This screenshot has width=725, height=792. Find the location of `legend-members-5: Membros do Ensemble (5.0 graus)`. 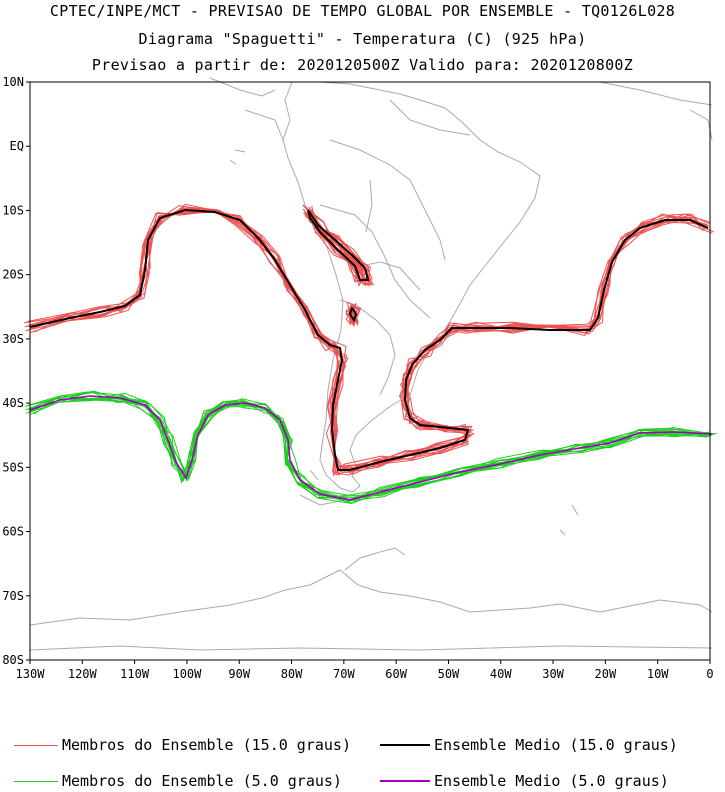

legend-members-5: Membros do Ensemble (5.0 graus) is located at coordinates (178, 781).